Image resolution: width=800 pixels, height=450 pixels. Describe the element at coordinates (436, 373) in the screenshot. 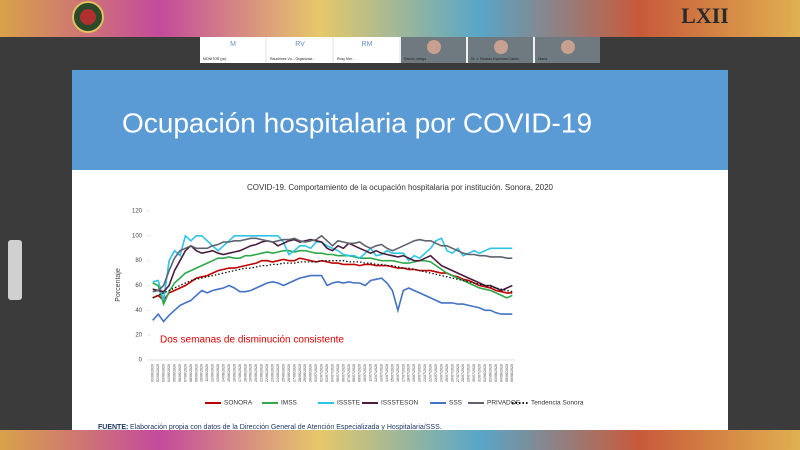

I see `x-tick-label: 23/07/2020` at that location.